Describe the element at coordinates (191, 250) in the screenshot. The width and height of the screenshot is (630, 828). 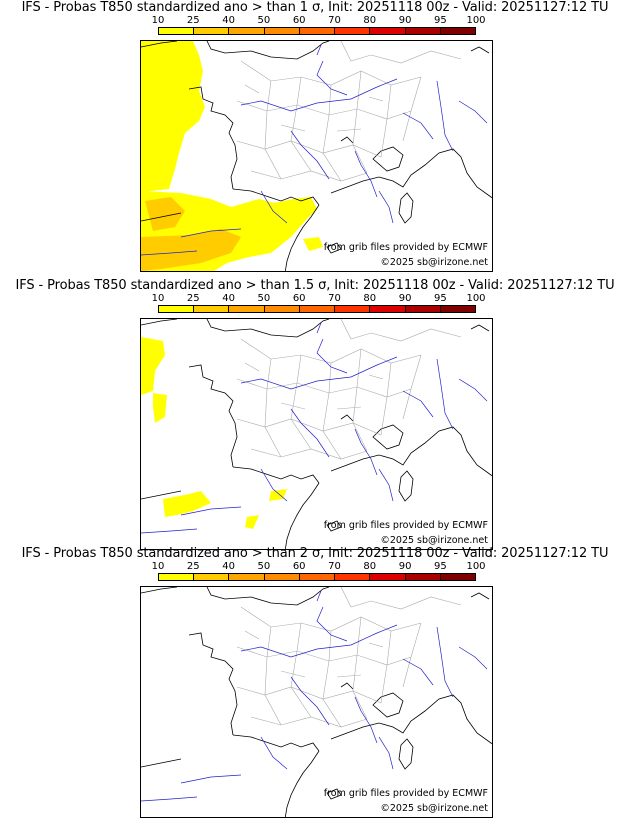
I see `probability-area-high` at that location.